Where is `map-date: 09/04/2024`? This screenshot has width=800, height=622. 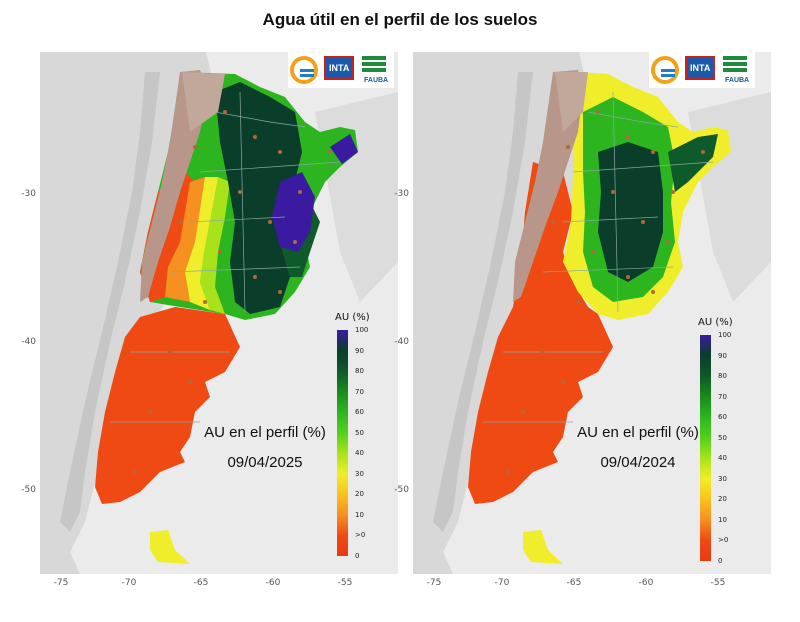
map-date: 09/04/2024 is located at coordinates (638, 462).